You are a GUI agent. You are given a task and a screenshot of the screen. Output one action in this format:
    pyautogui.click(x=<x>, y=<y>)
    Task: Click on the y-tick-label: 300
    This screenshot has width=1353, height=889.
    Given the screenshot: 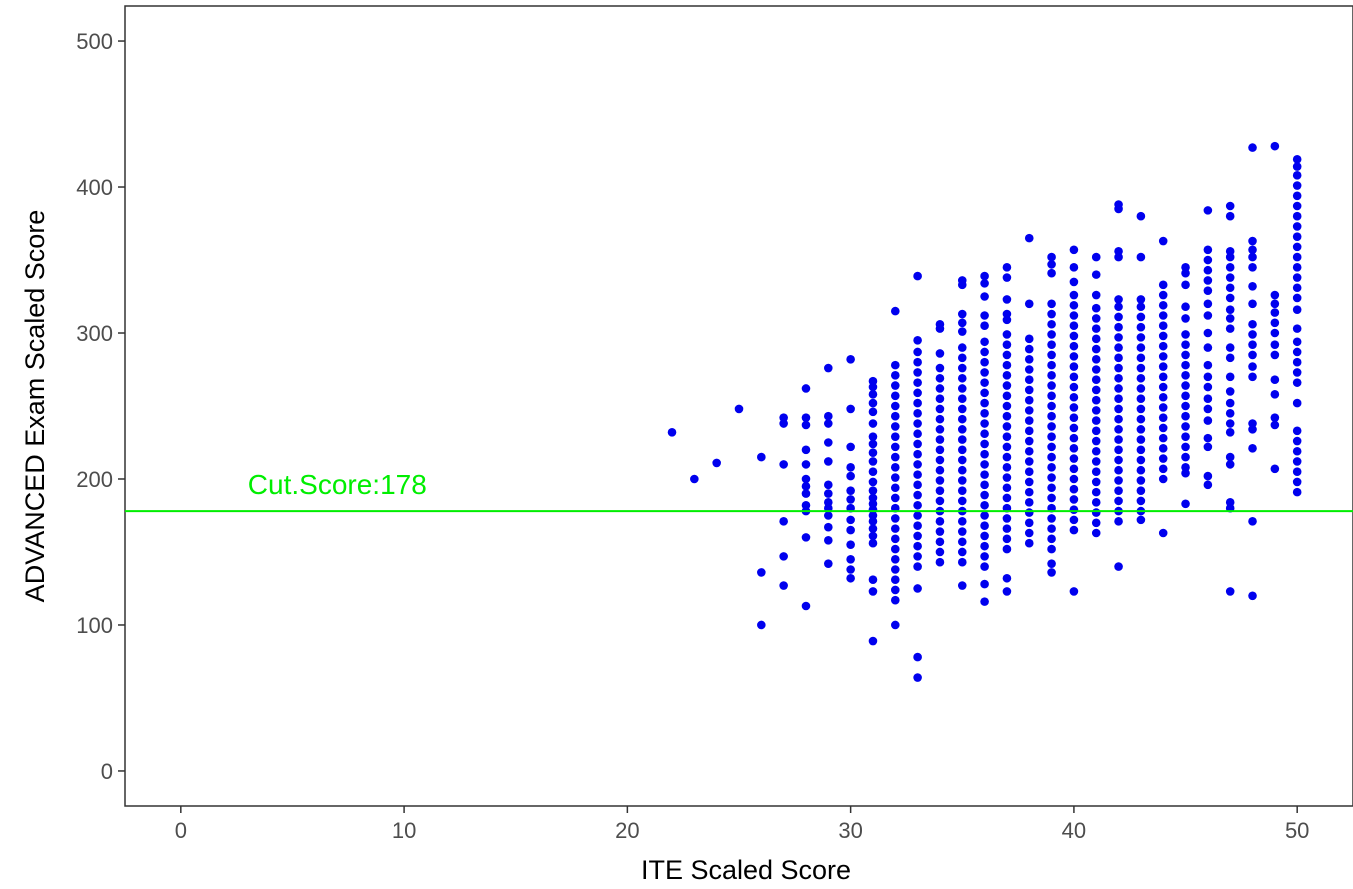 What is the action you would take?
    pyautogui.click(x=94, y=333)
    